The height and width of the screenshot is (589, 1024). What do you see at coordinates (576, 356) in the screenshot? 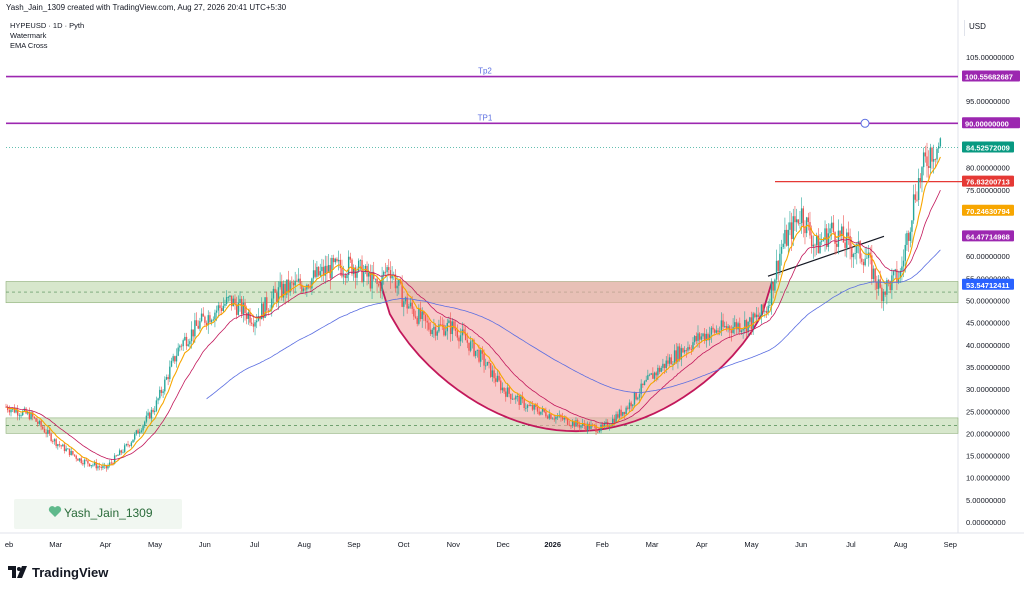
I see `cup-pattern-fill` at bounding box center [576, 356].